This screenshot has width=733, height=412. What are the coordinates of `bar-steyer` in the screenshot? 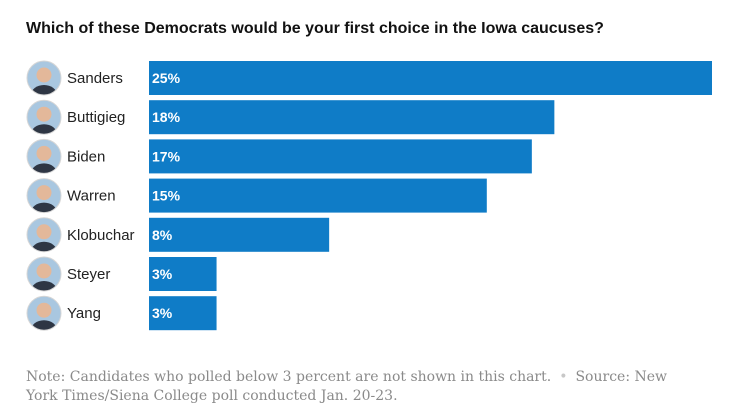 It's located at (183, 274).